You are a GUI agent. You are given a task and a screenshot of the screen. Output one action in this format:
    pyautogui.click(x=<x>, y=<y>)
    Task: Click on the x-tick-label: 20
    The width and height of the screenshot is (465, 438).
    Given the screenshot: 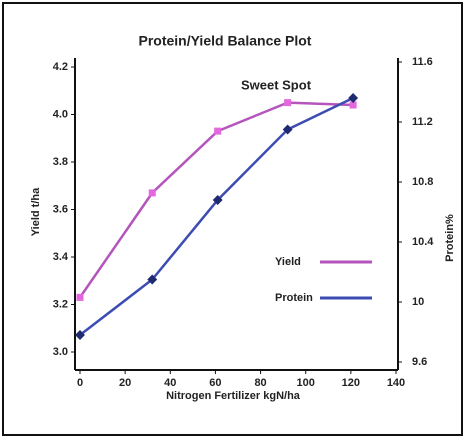 What is the action you would take?
    pyautogui.click(x=125, y=383)
    